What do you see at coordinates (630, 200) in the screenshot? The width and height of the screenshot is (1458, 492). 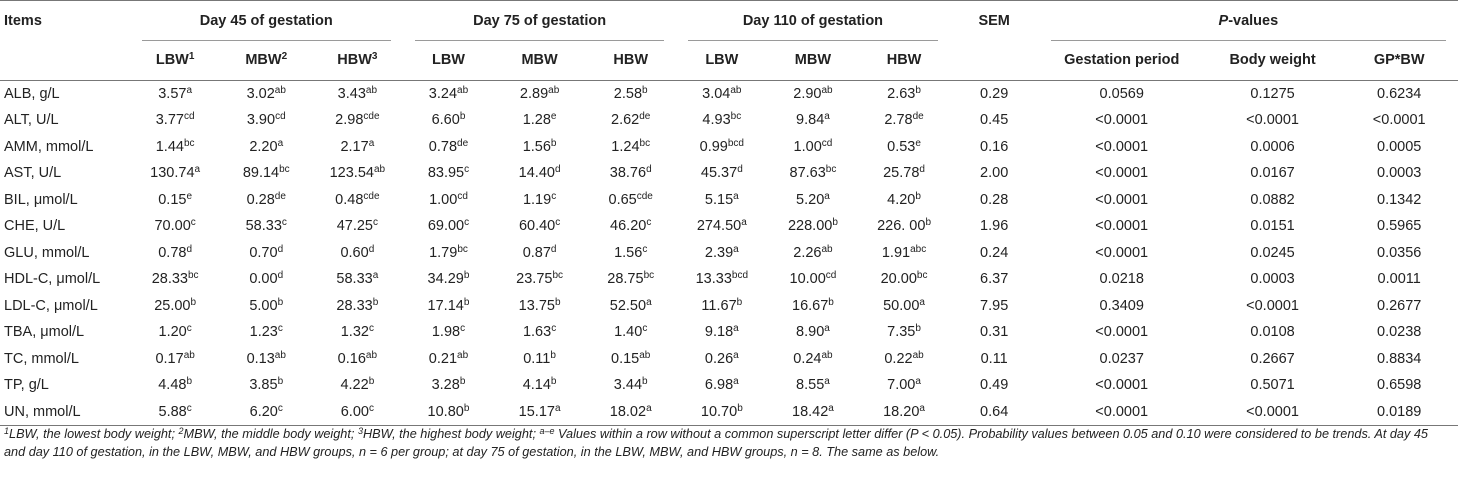 I see `table-cell: 0.65cde` at bounding box center [630, 200].